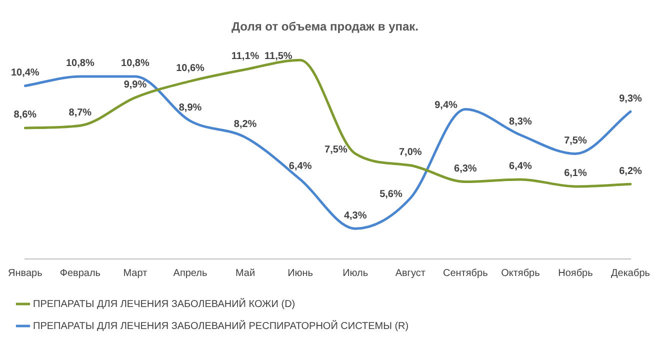 The image size is (658, 345). I want to click on data-label: 9,9%, so click(135, 84).